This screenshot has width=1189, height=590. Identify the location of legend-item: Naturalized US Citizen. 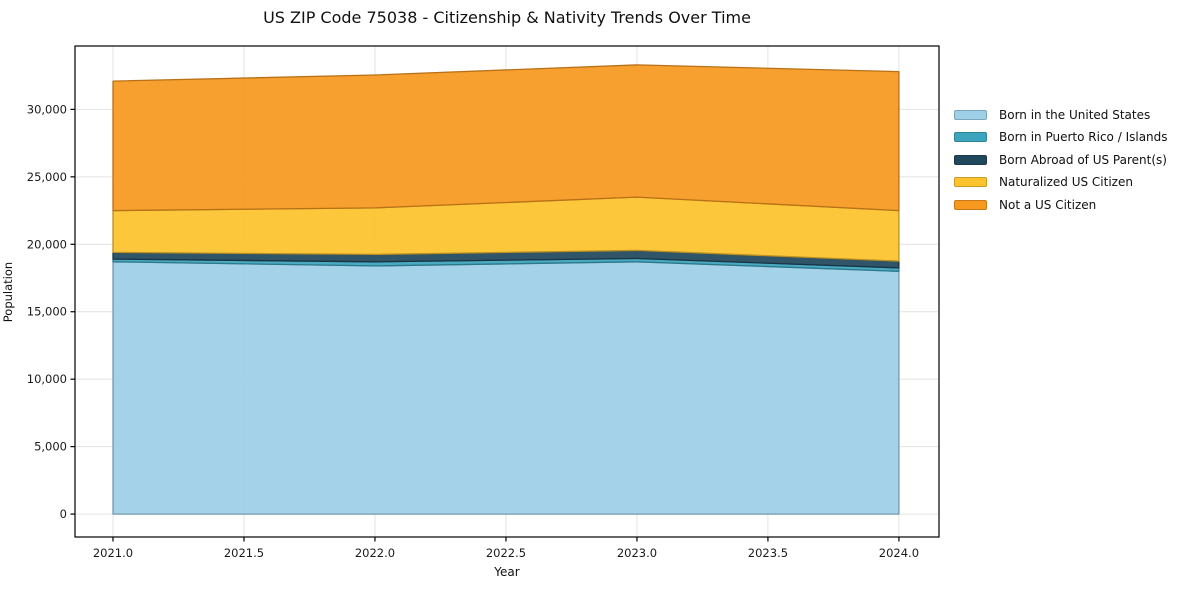
(1061, 182).